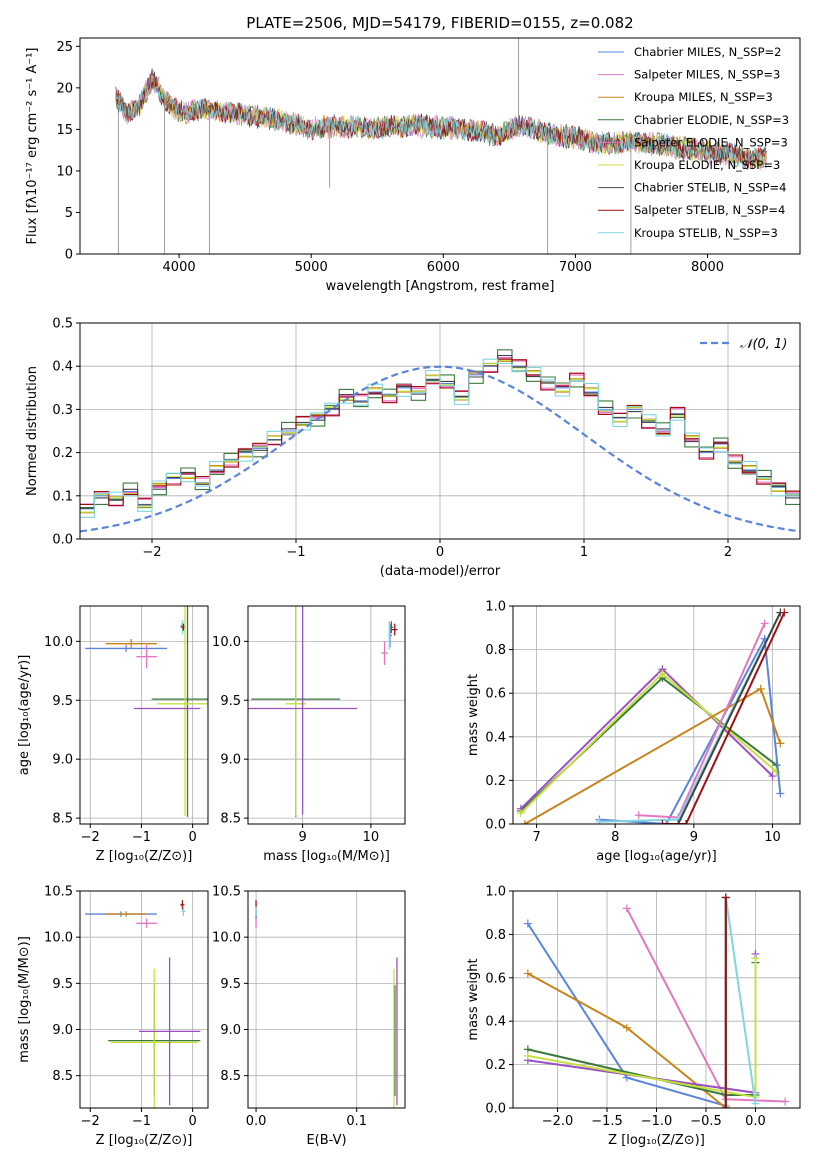 This screenshot has height=1170, width=819. What do you see at coordinates (495, 1109) in the screenshot?
I see `y-tick-label: 0.0` at bounding box center [495, 1109].